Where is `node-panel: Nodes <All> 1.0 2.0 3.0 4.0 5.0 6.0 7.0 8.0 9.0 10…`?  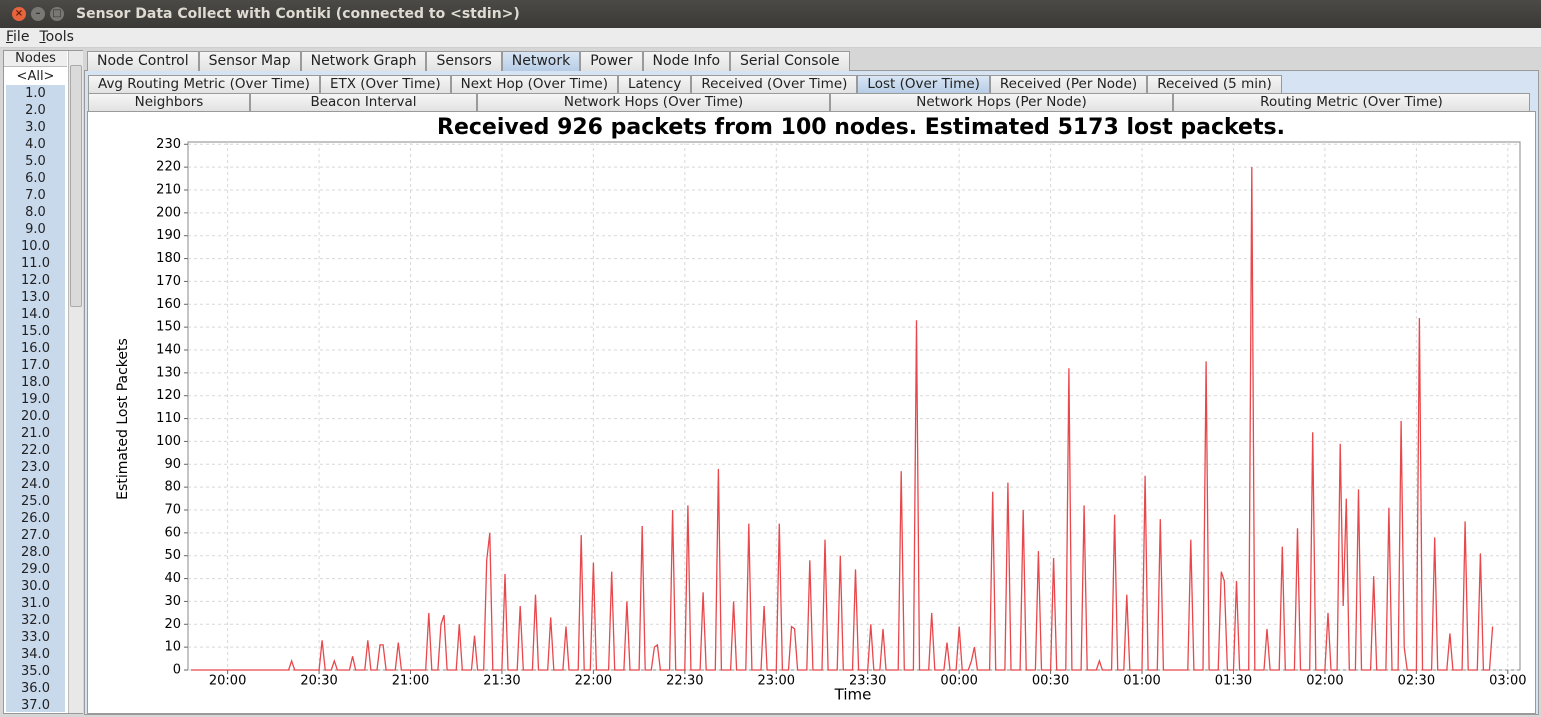
node-panel: Nodes <All> 1.0 2.0 3.0 4.0 5.0 6.0 7.0 8.0 9.0 10… is located at coordinates (43, 382).